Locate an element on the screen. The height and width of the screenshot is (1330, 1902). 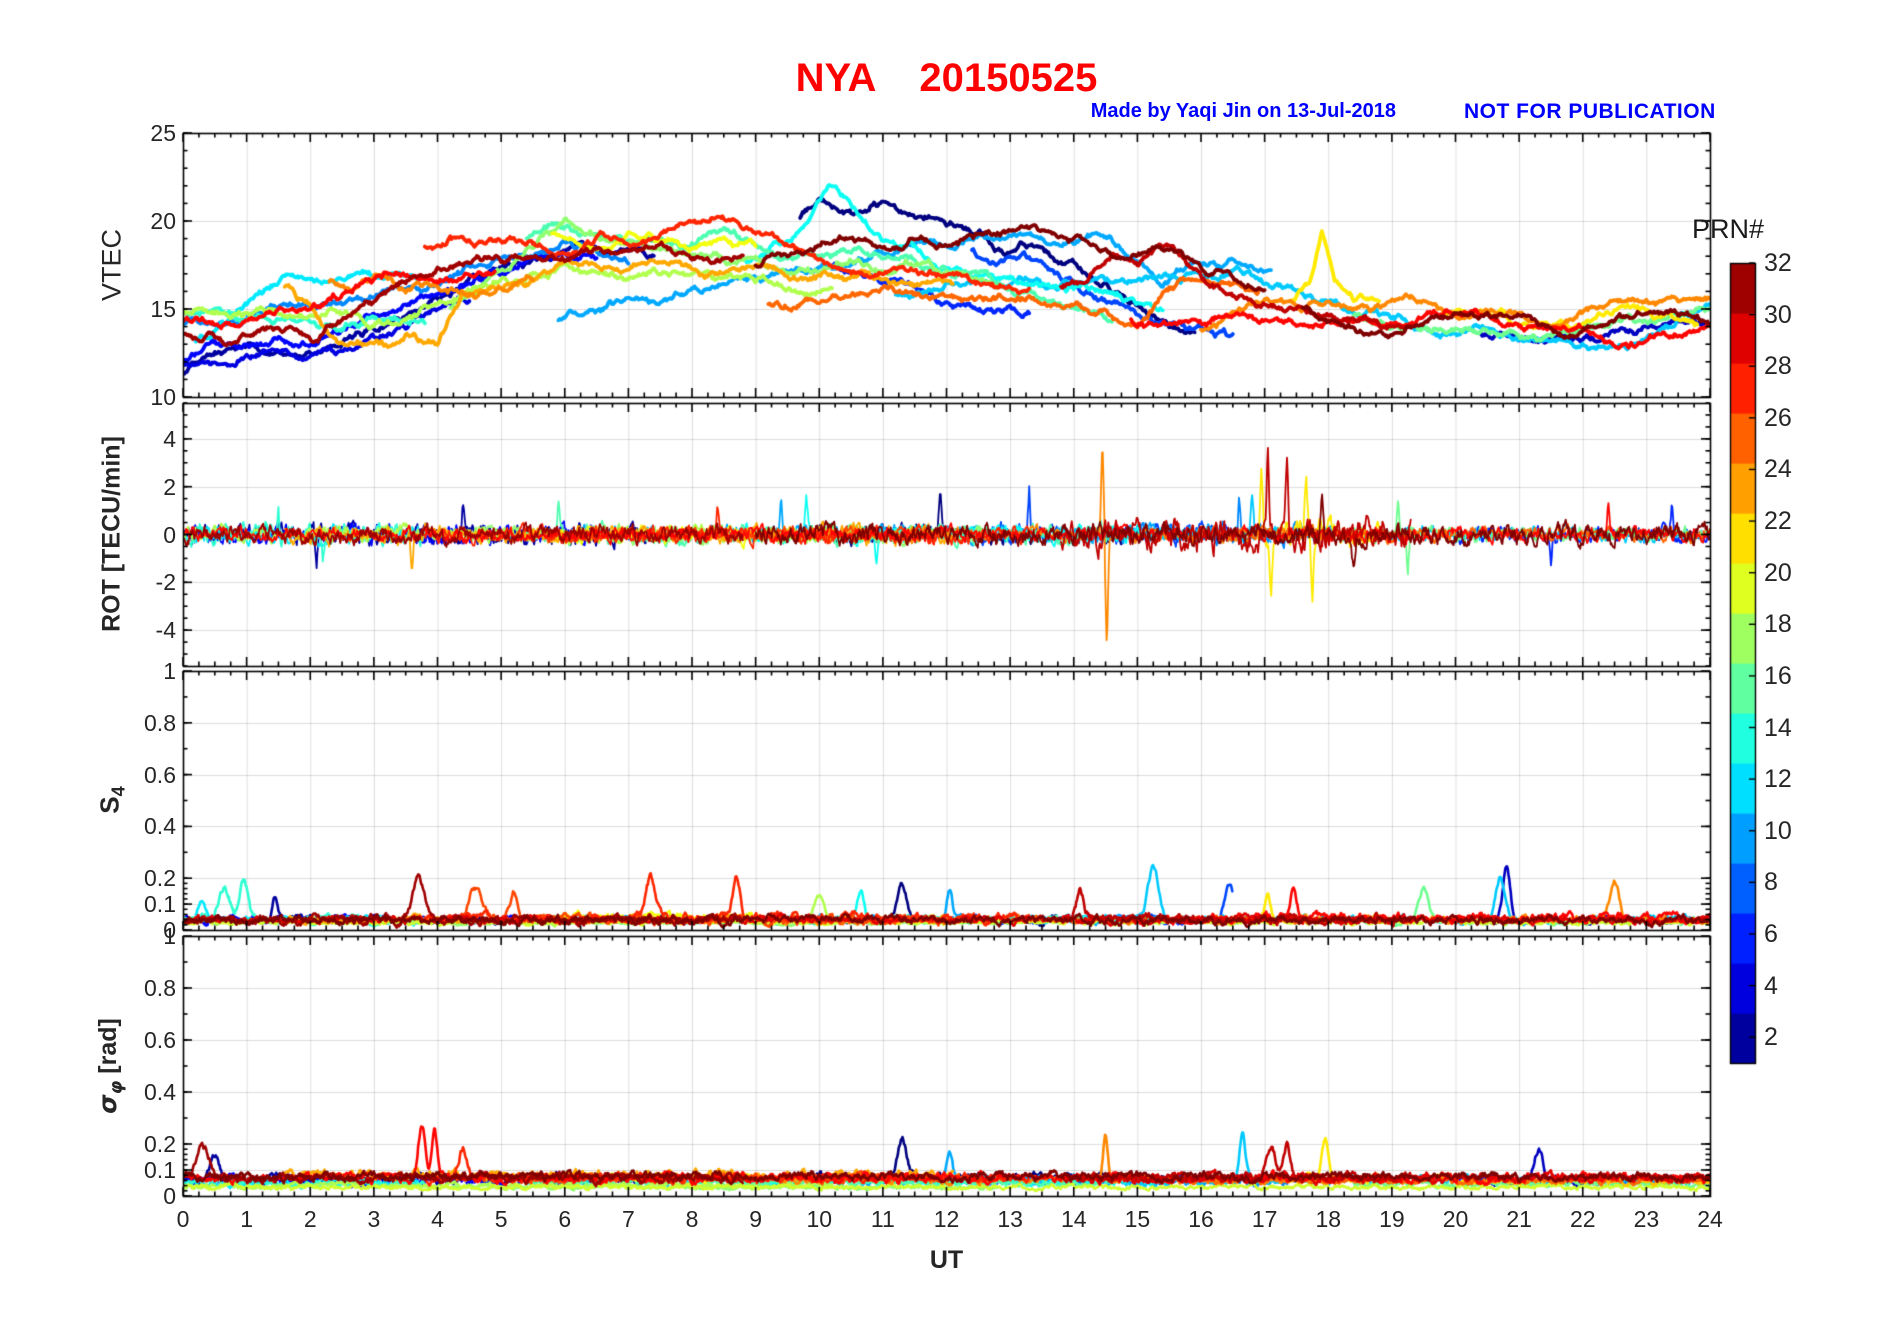
page-title: NYA 20150525 is located at coordinates (946, 78).